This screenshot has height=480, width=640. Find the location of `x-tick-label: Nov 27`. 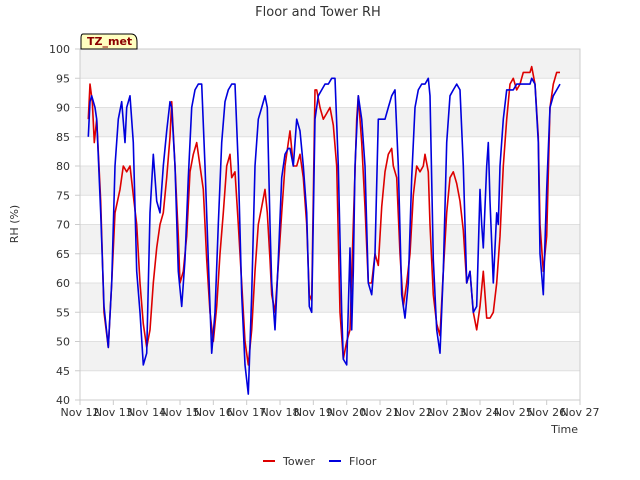

x-tick-label: Nov 27 is located at coordinates (580, 412).